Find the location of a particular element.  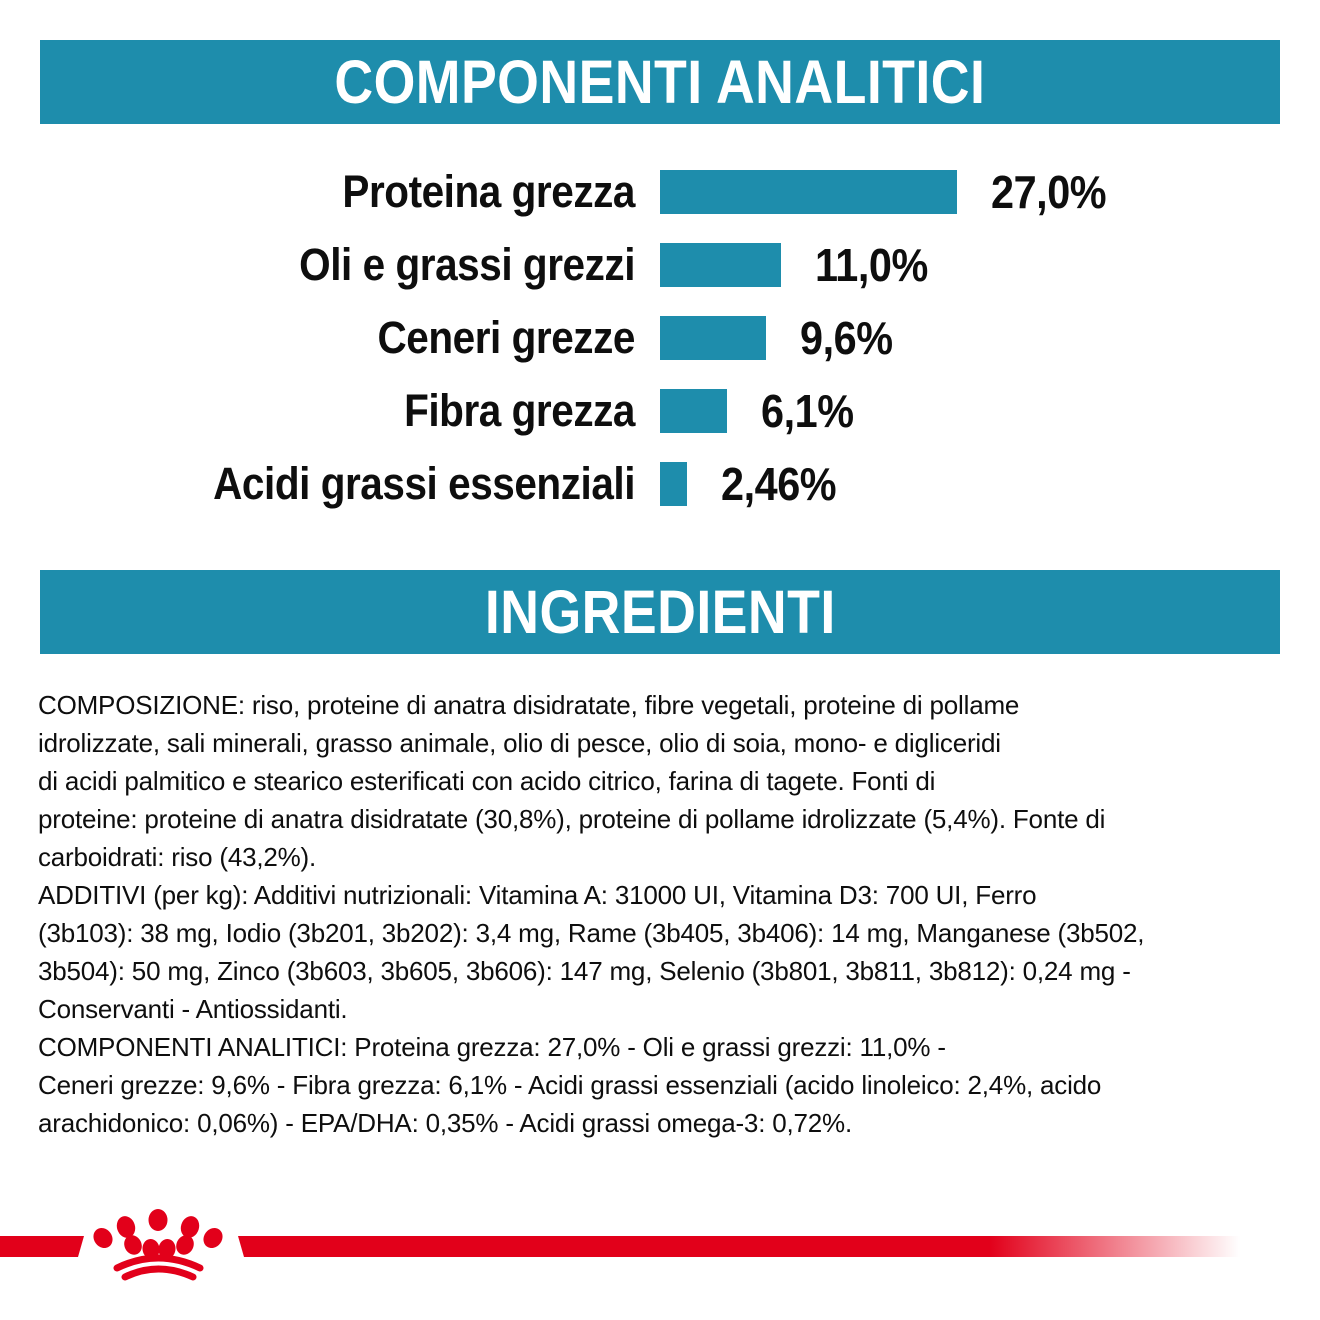

section-header-ingredienti: INGREDIENTI is located at coordinates (660, 612).